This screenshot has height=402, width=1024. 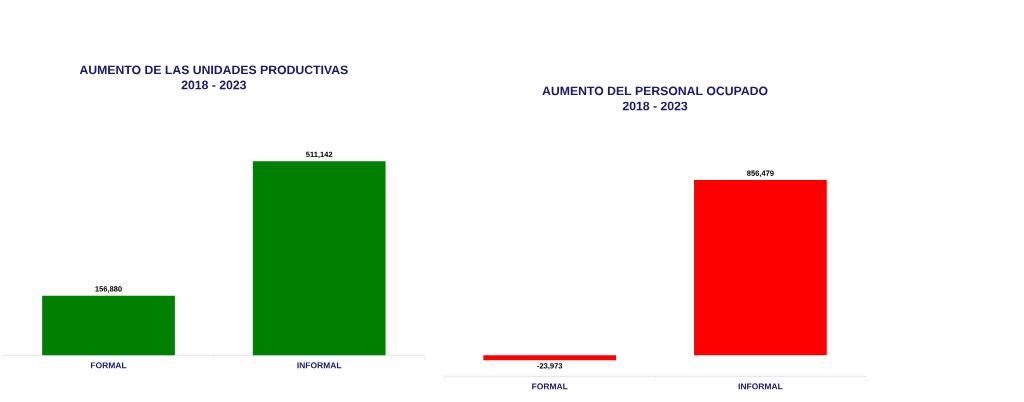 I want to click on chart-title: AUMENTO DEL PERSONAL OCUPADO, so click(x=655, y=91).